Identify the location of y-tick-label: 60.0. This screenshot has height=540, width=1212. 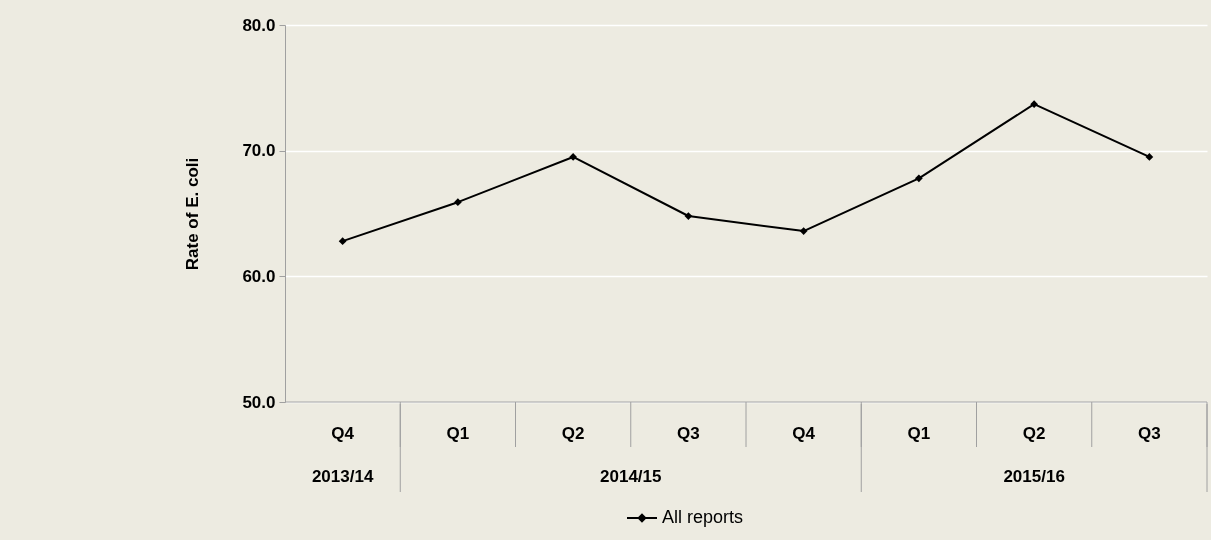
(259, 276).